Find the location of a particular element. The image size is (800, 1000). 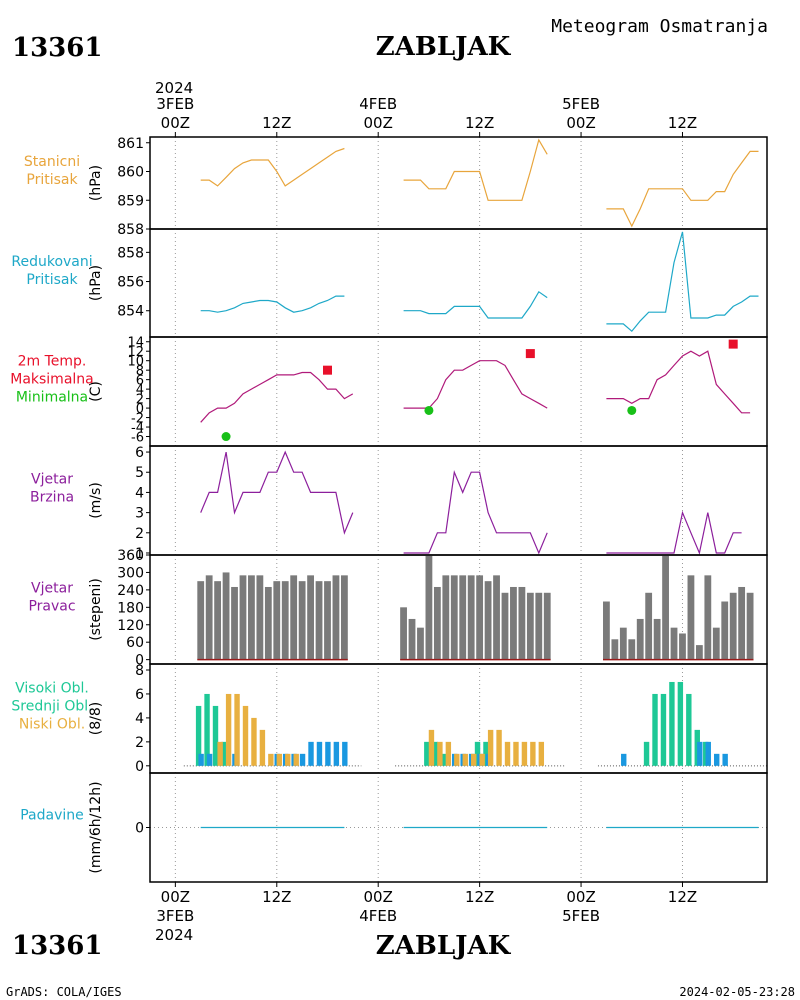

y-tick-label: 860 is located at coordinates (130, 173).